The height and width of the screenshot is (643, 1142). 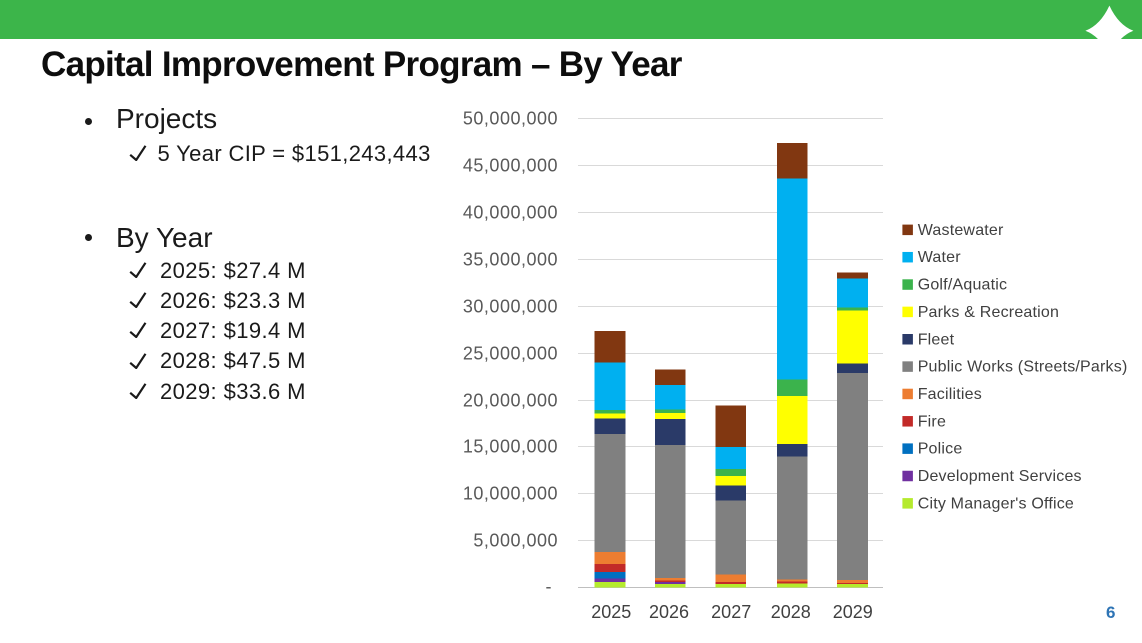 What do you see at coordinates (988, 312) in the screenshot?
I see `svg-text: Parks & Recreation` at bounding box center [988, 312].